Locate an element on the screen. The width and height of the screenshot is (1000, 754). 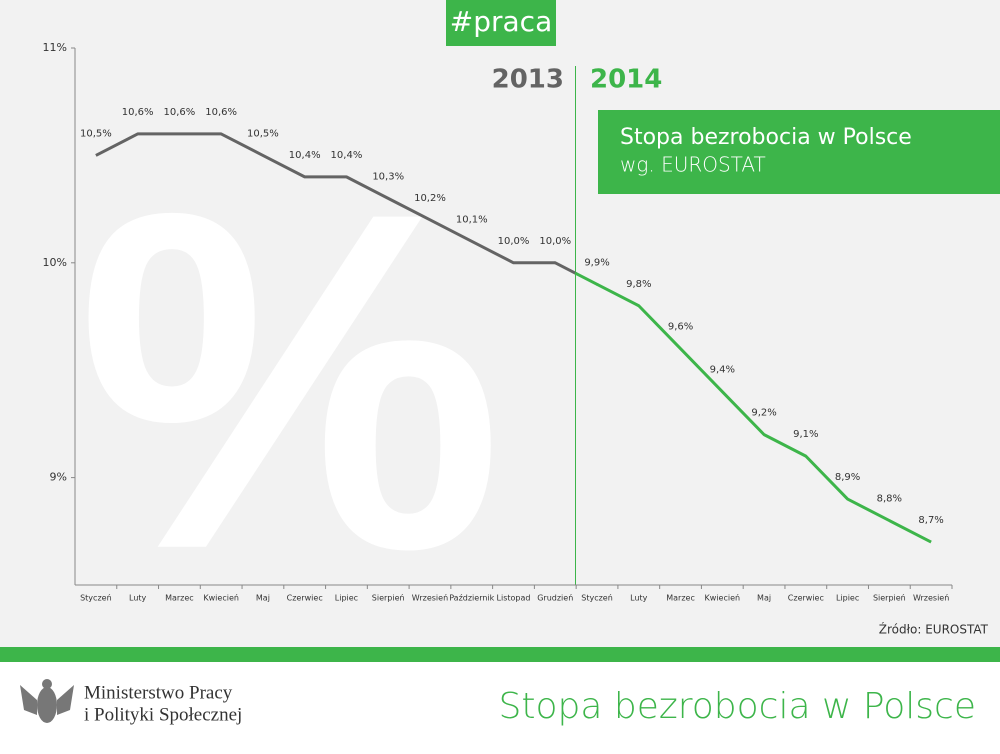
value-label: 8,8% is located at coordinates (889, 499).